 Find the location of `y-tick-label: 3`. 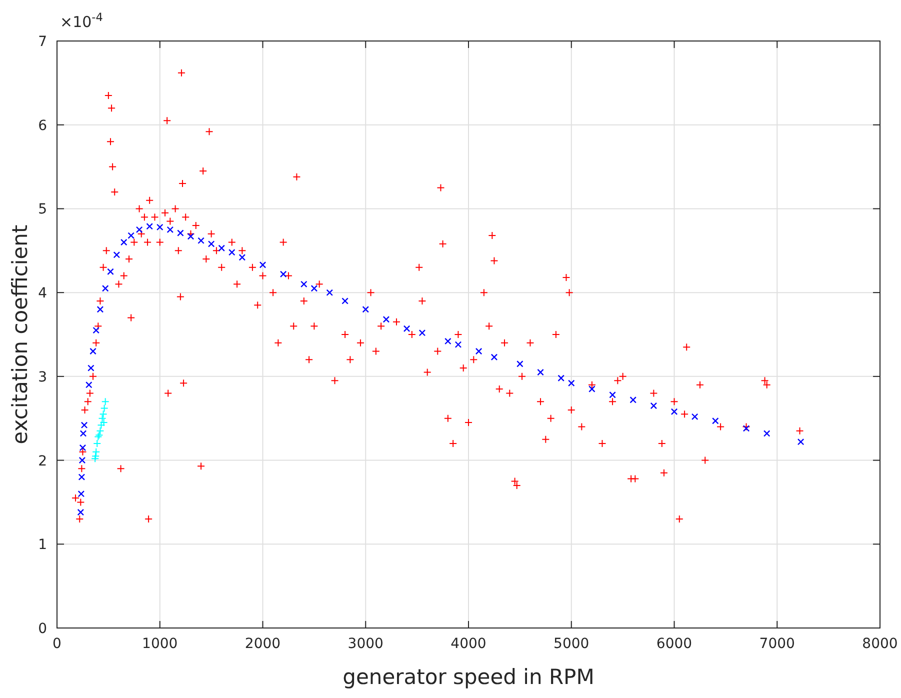

y-tick-label: 3 is located at coordinates (42, 377).